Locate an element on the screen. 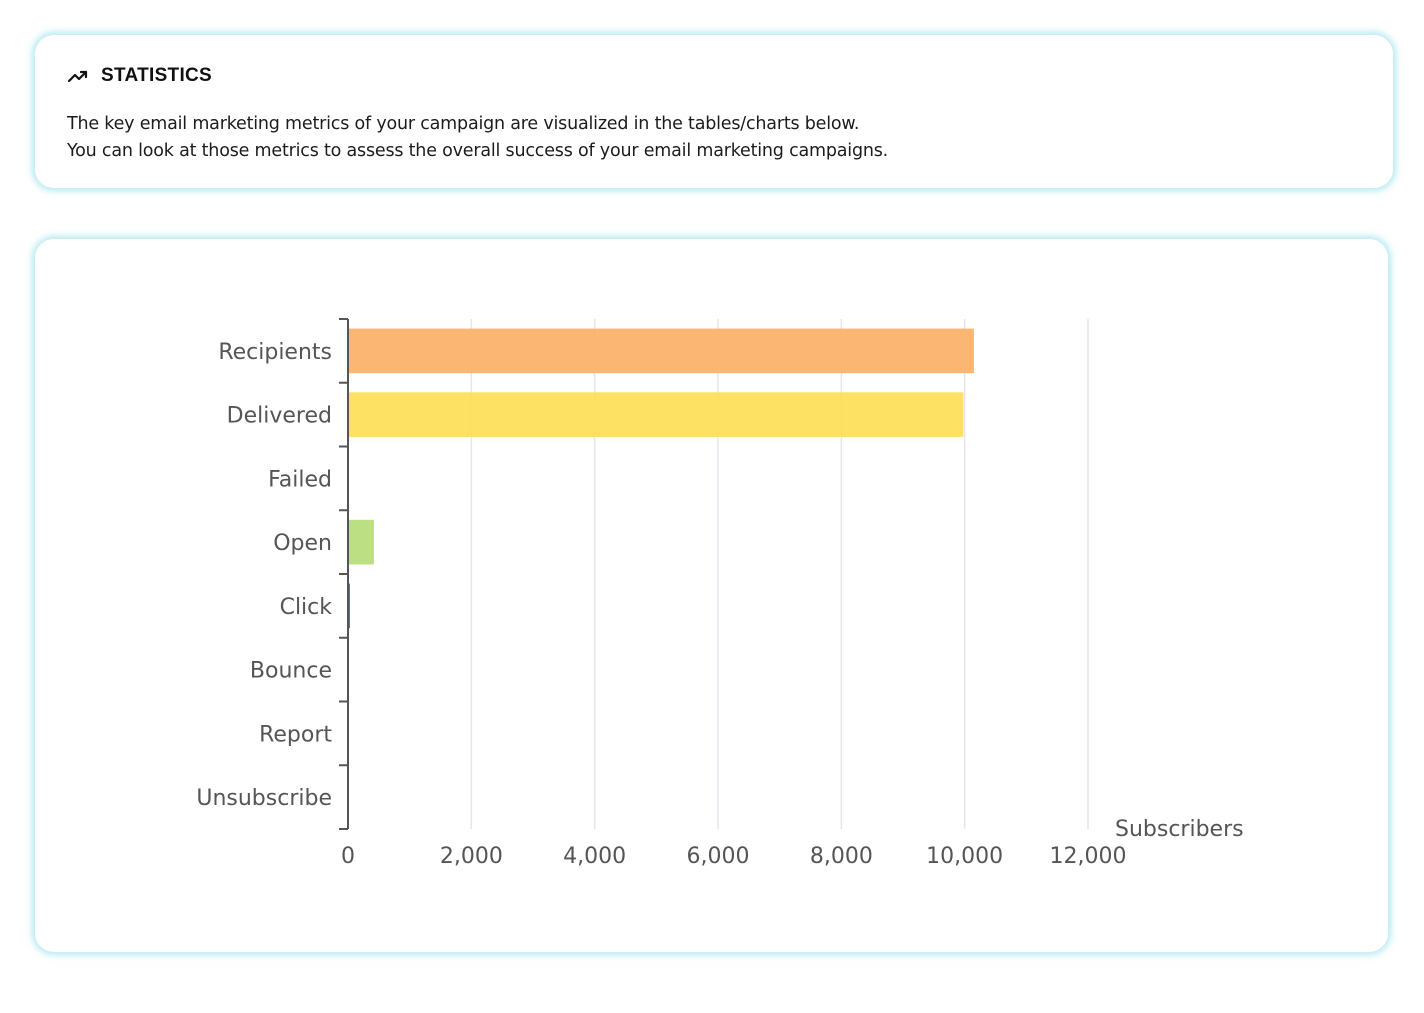 This screenshot has width=1424, height=1013. bar-recipients is located at coordinates (661, 351).